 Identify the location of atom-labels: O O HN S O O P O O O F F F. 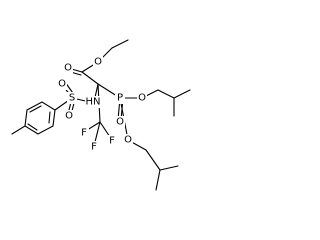
(102, 104).